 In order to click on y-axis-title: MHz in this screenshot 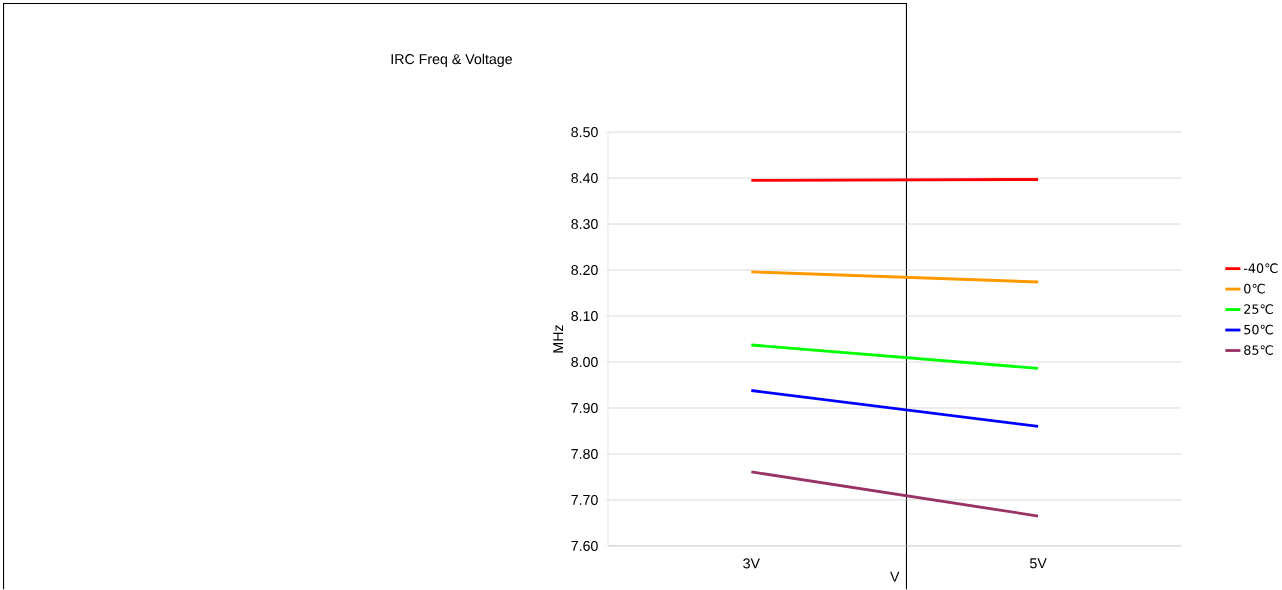, I will do `click(558, 339)`.